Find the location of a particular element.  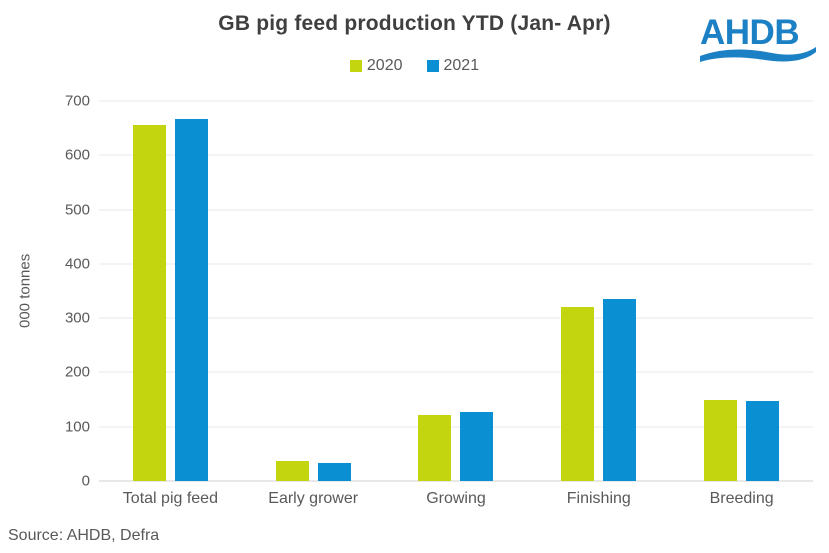

bar-2020-finishing is located at coordinates (578, 394).